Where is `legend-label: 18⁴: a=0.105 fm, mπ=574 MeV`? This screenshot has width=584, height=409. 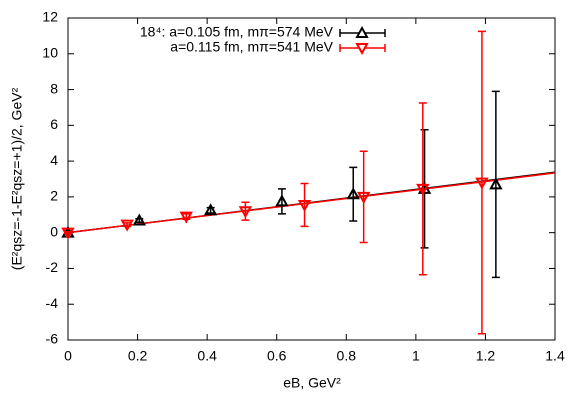 legend-label: 18⁴: a=0.105 fm, mπ=574 MeV is located at coordinates (237, 32).